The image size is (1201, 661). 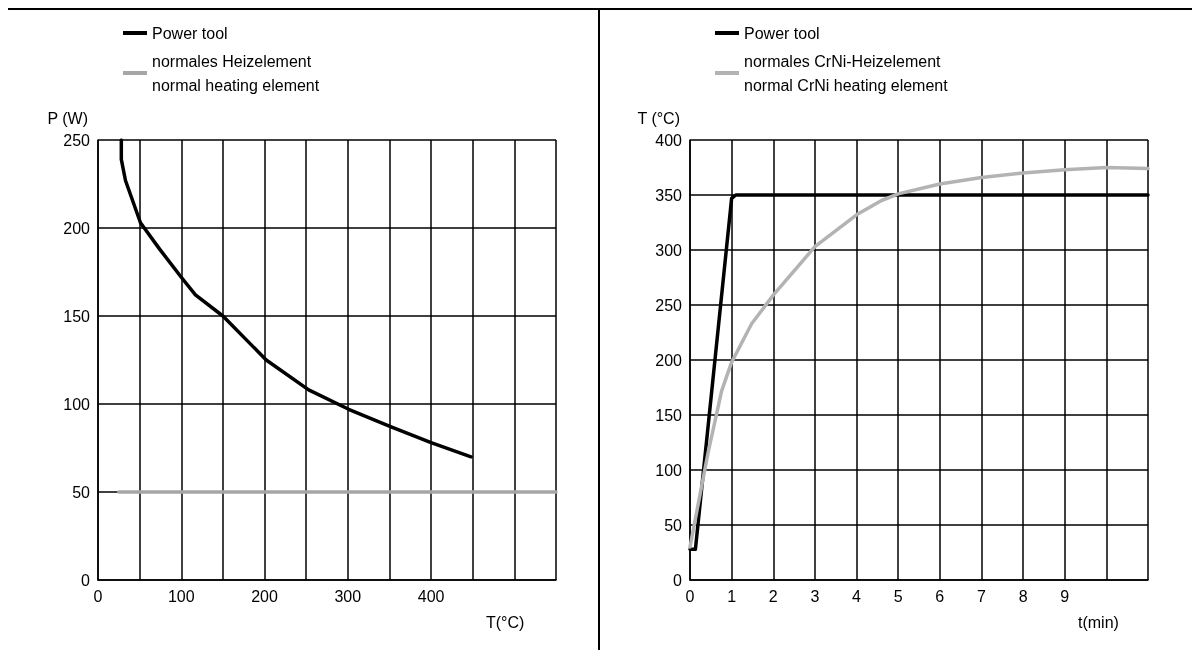 What do you see at coordinates (67, 118) in the screenshot?
I see `y-axis-title: P (W)` at bounding box center [67, 118].